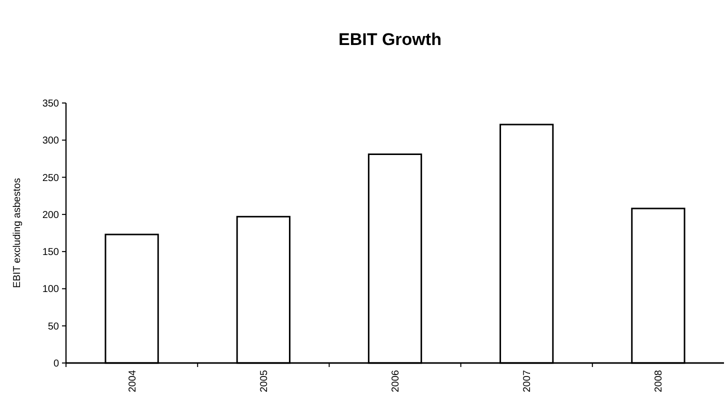  What do you see at coordinates (659, 381) in the screenshot?
I see `x-tick-label: 2008` at bounding box center [659, 381].